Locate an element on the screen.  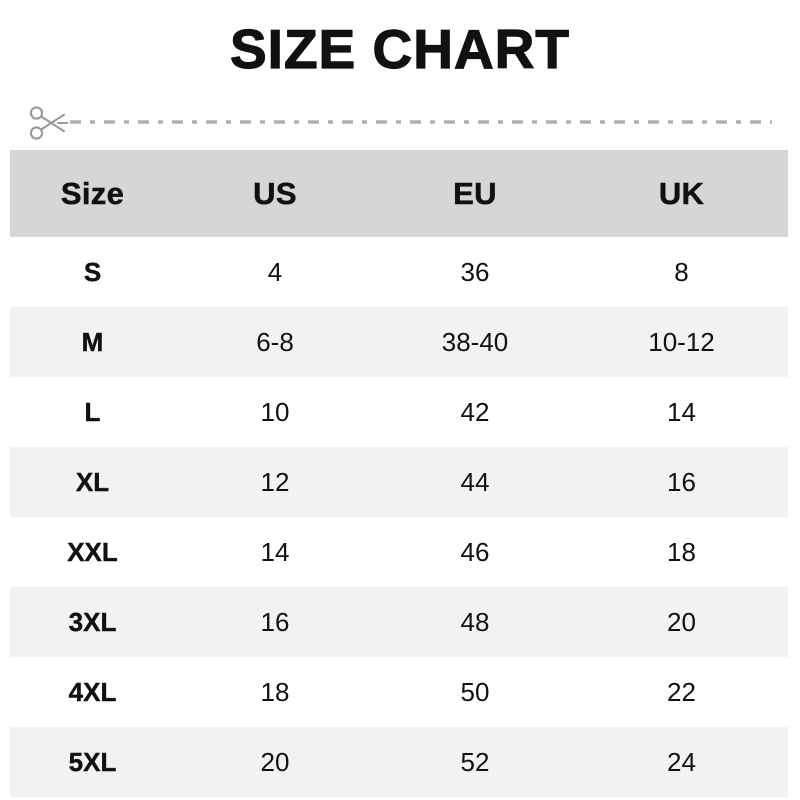
cut-line is located at coordinates (400, 123).